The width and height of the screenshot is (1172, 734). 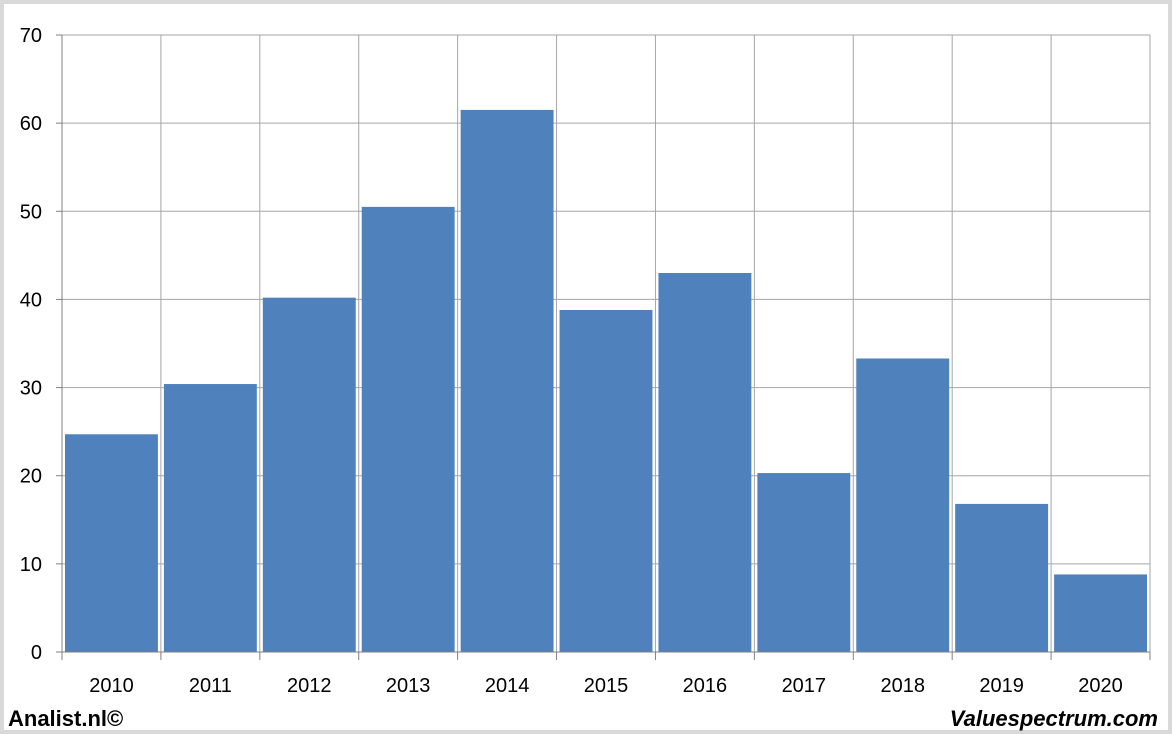 I want to click on x-tick-label: 2020, so click(x=1100, y=686).